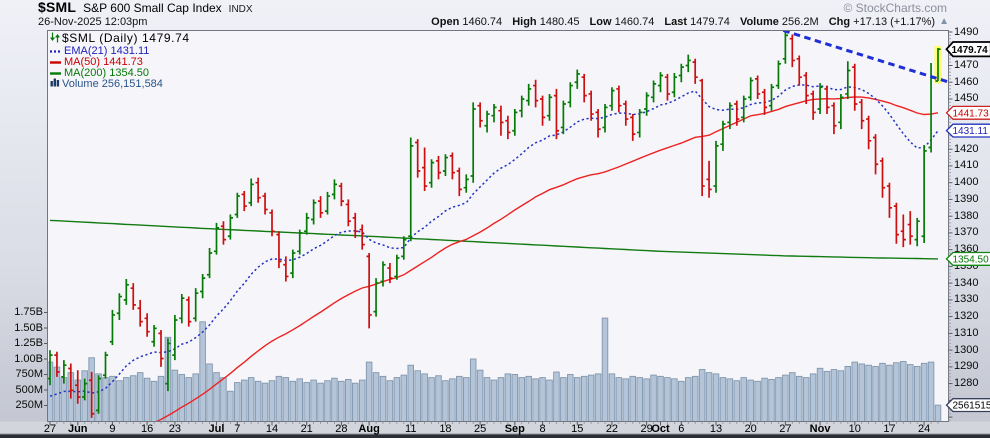 Image resolution: width=990 pixels, height=438 pixels. What do you see at coordinates (99, 72) in the screenshot?
I see `legend-item-ma200: MA(200) 1354.50` at bounding box center [99, 72].